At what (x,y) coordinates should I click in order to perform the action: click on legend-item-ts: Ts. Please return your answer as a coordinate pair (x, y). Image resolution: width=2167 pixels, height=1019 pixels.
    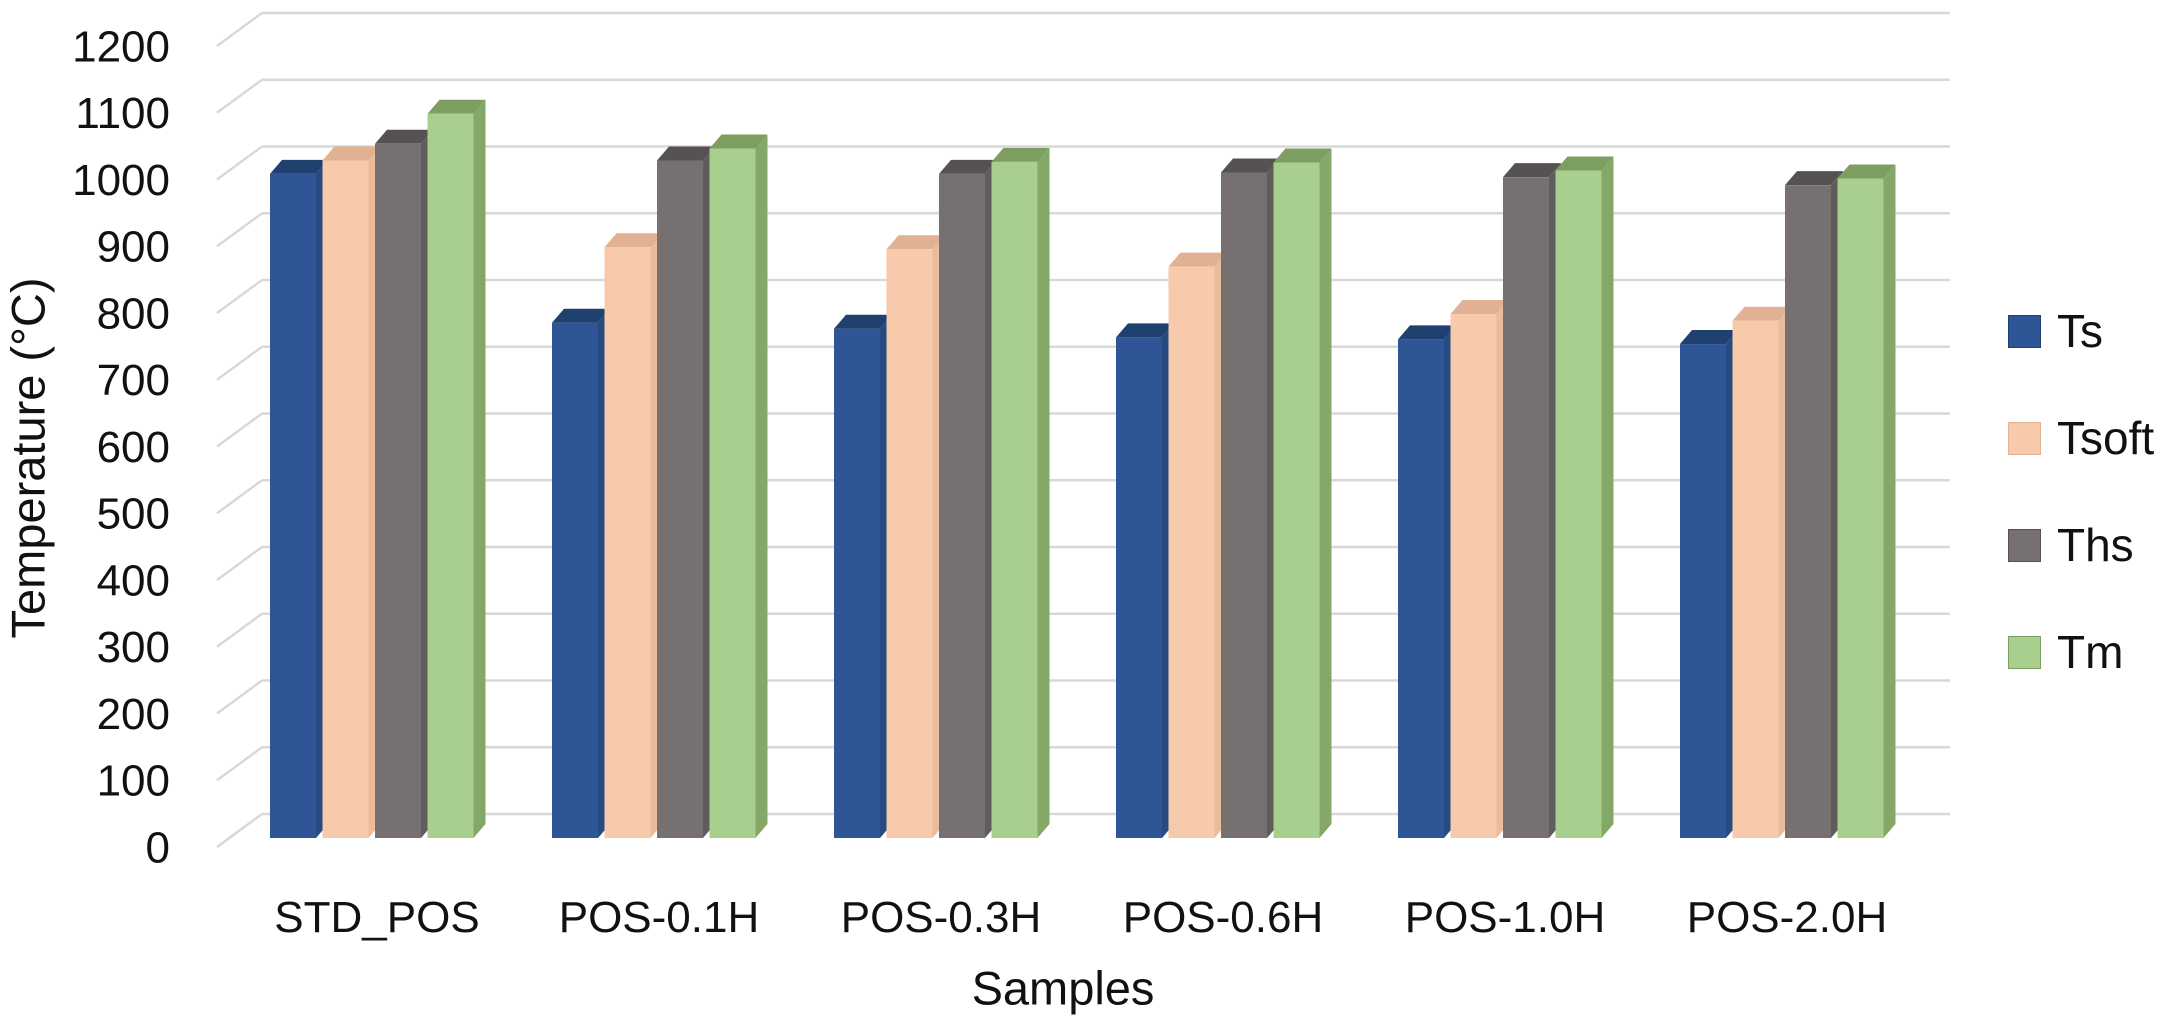
    Looking at the image, I should click on (2081, 331).